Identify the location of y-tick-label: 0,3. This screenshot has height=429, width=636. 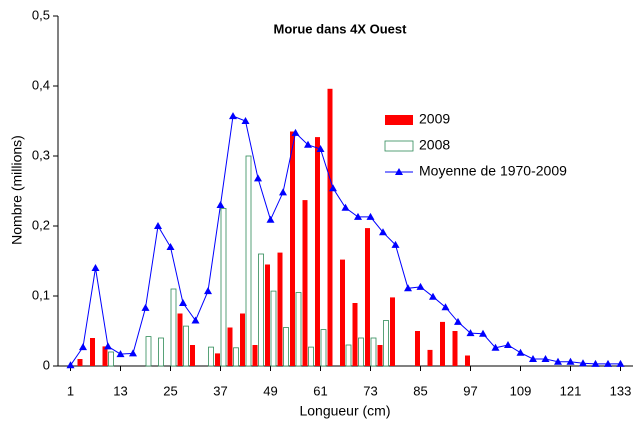
(41, 154).